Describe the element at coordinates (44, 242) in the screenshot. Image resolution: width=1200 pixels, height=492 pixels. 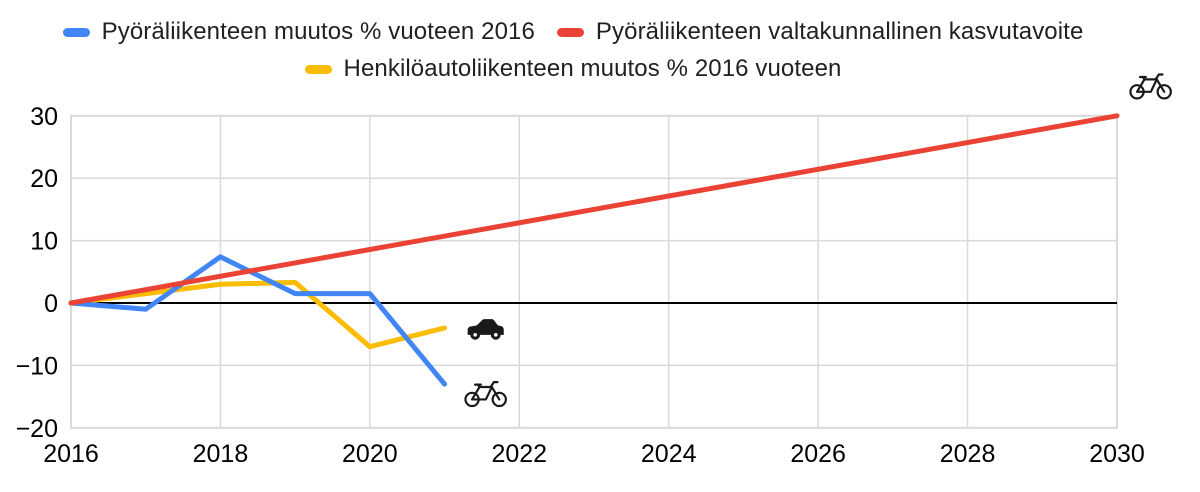
I see `y-tick-label: 10` at that location.